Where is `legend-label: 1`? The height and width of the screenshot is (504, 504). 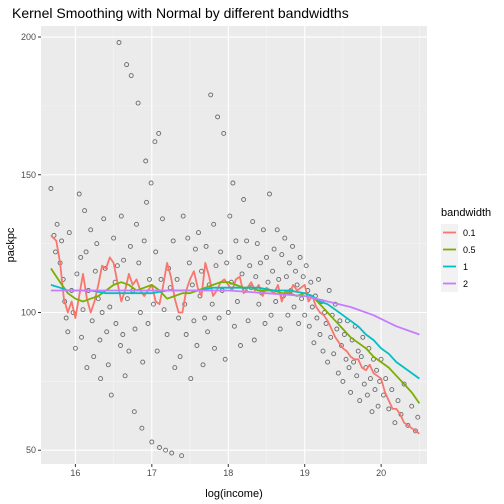 legend-label: 1 is located at coordinates (465, 267).